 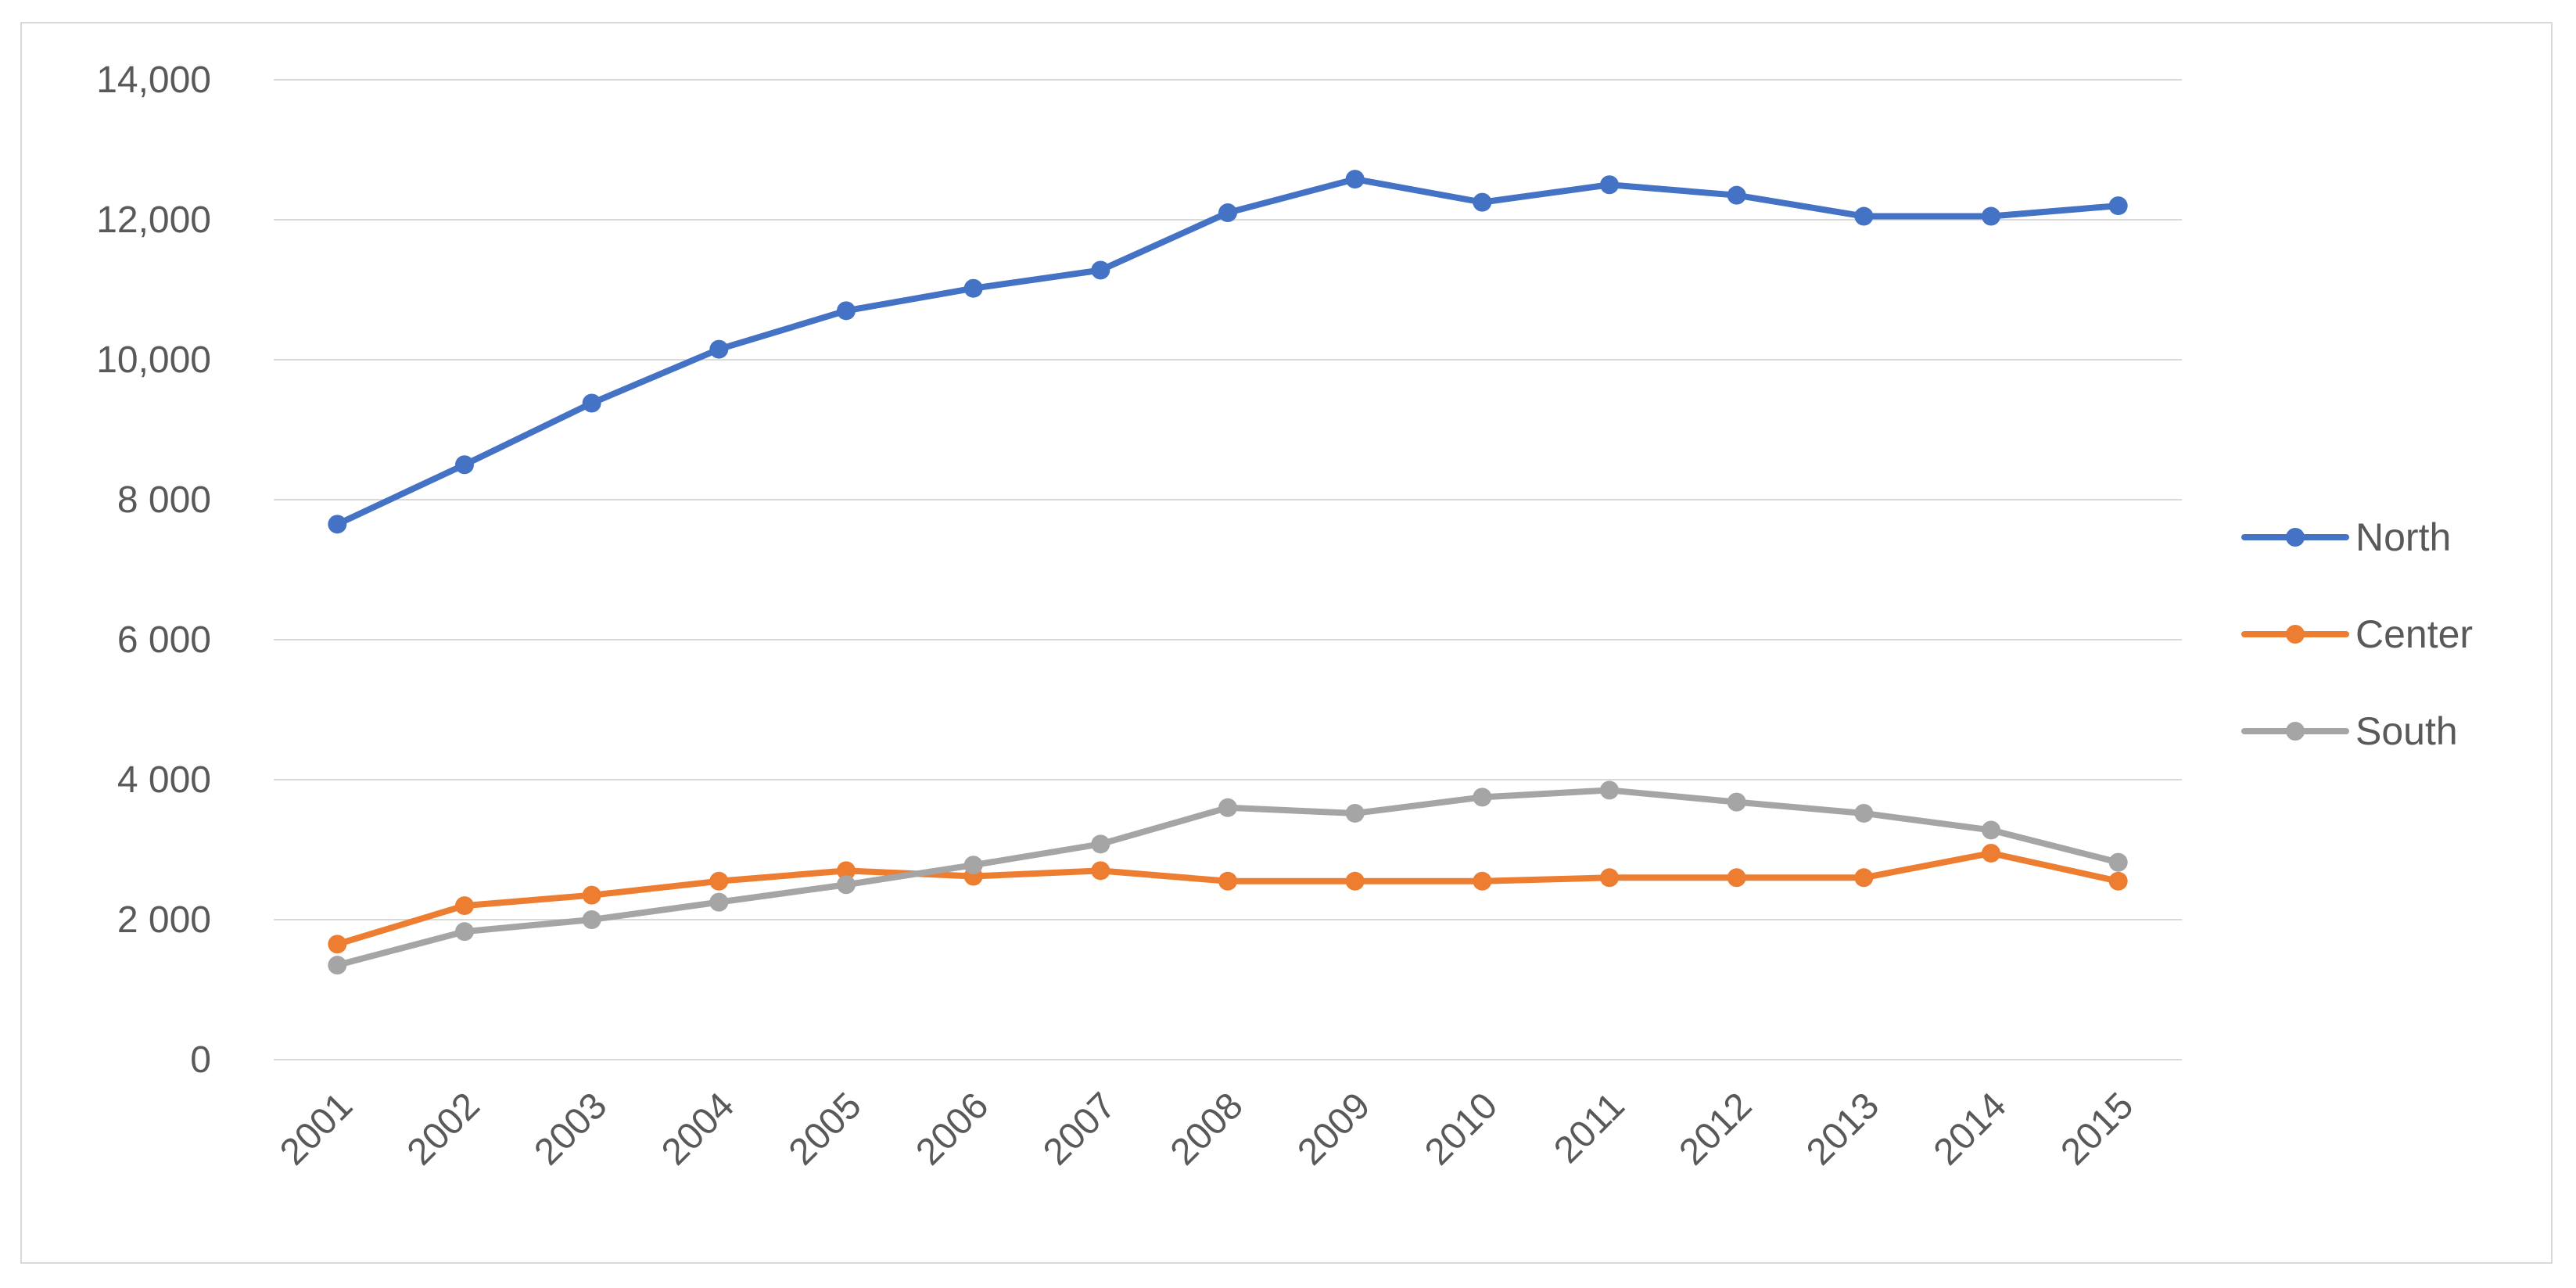 What do you see at coordinates (1461, 1129) in the screenshot?
I see `x-tick-label: 2010` at bounding box center [1461, 1129].